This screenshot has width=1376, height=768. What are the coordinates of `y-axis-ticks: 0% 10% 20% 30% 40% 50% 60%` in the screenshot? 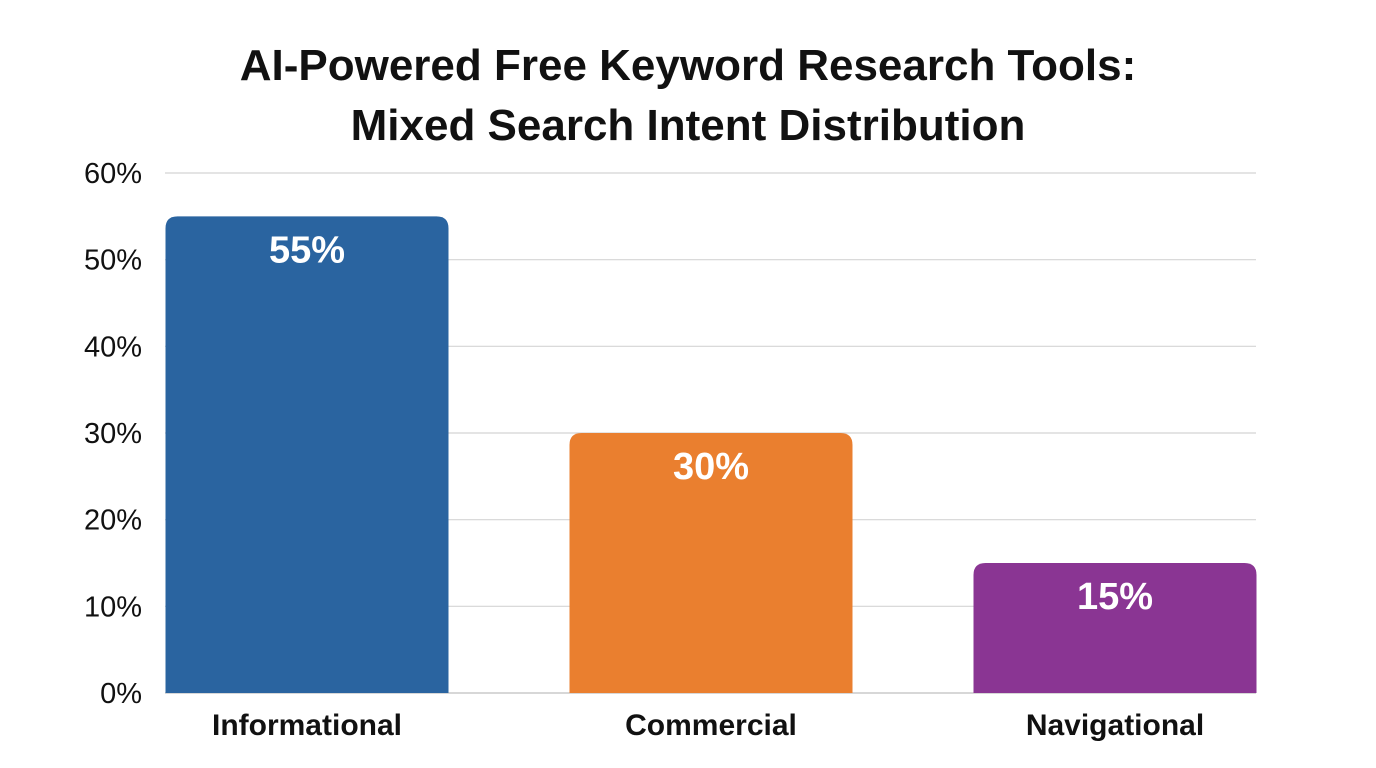 It's located at (113, 434).